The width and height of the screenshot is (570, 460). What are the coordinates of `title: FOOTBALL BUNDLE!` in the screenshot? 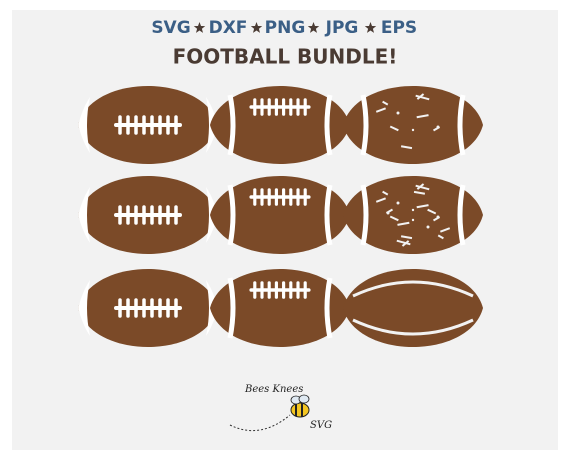 It's located at (285, 57).